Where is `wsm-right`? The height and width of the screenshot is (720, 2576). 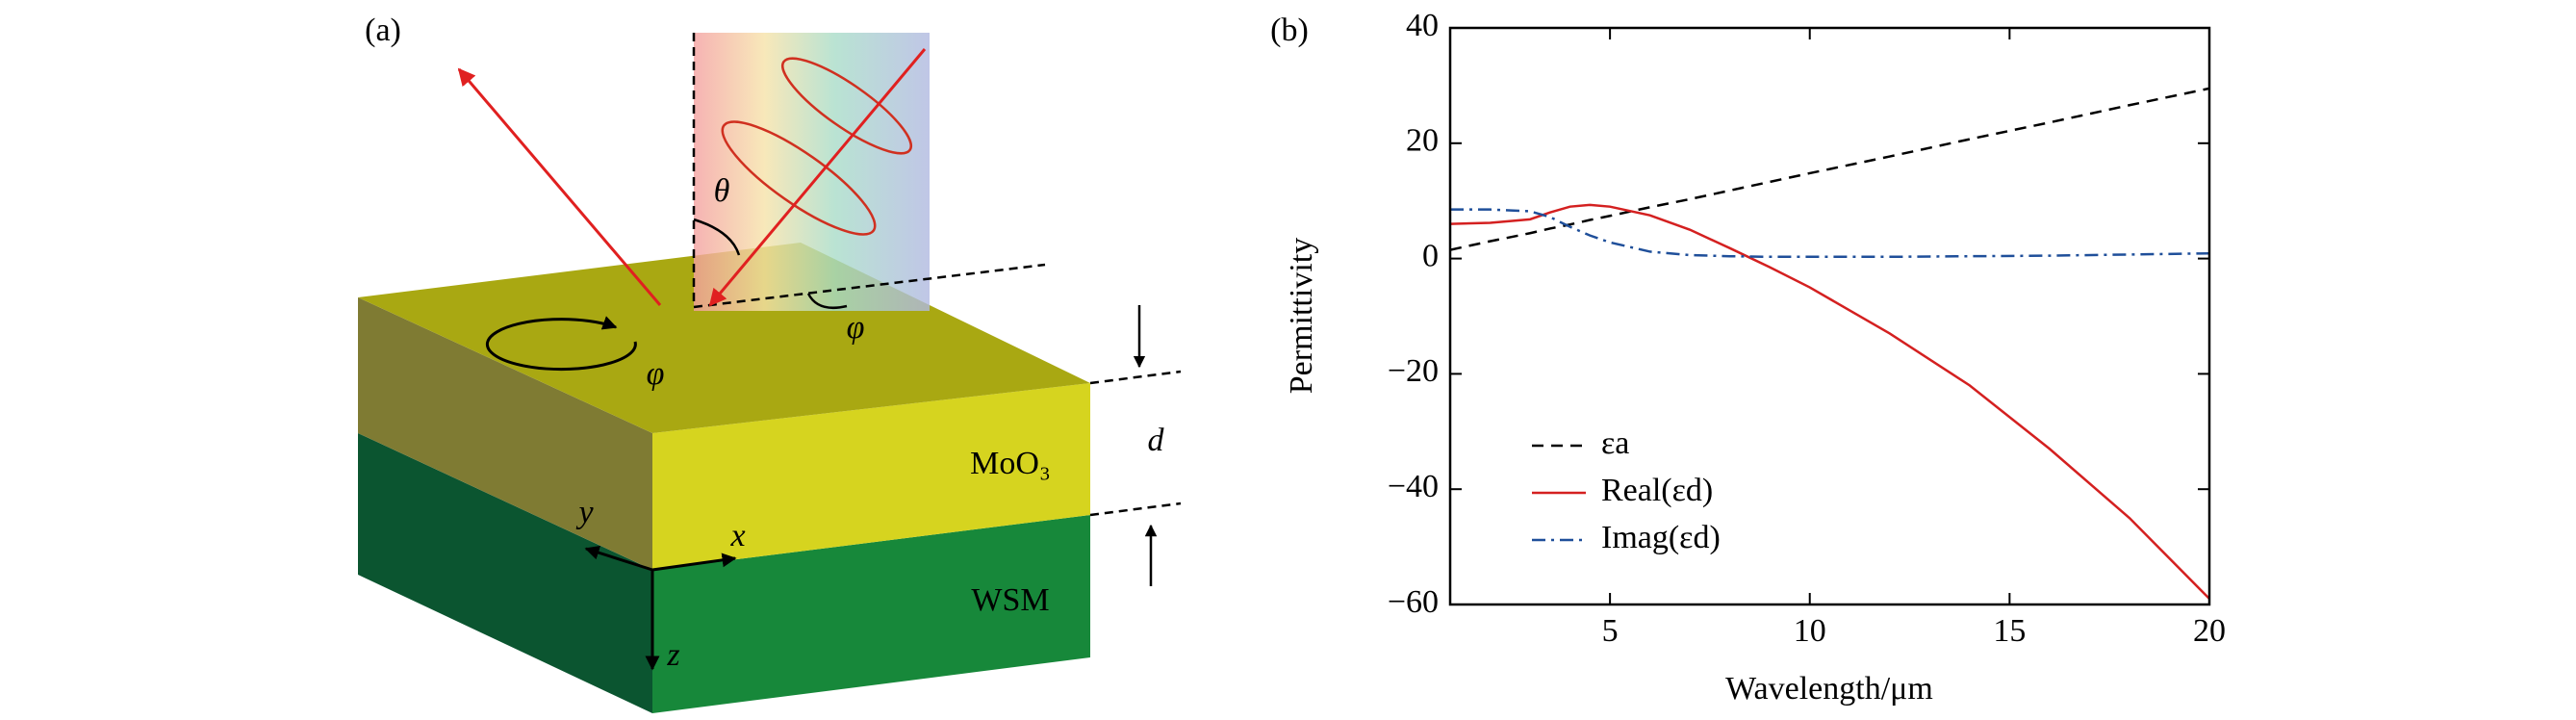
wsm-right is located at coordinates (871, 614).